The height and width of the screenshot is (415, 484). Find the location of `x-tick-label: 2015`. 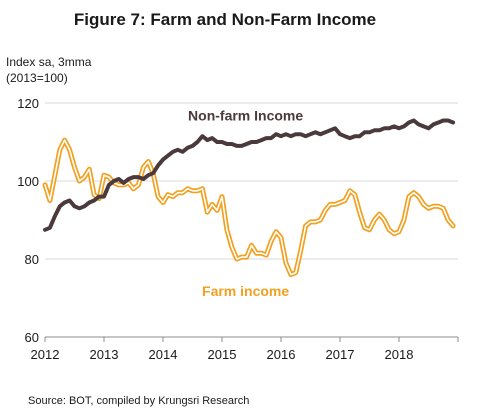

x-tick-label: 2015 is located at coordinates (222, 354).